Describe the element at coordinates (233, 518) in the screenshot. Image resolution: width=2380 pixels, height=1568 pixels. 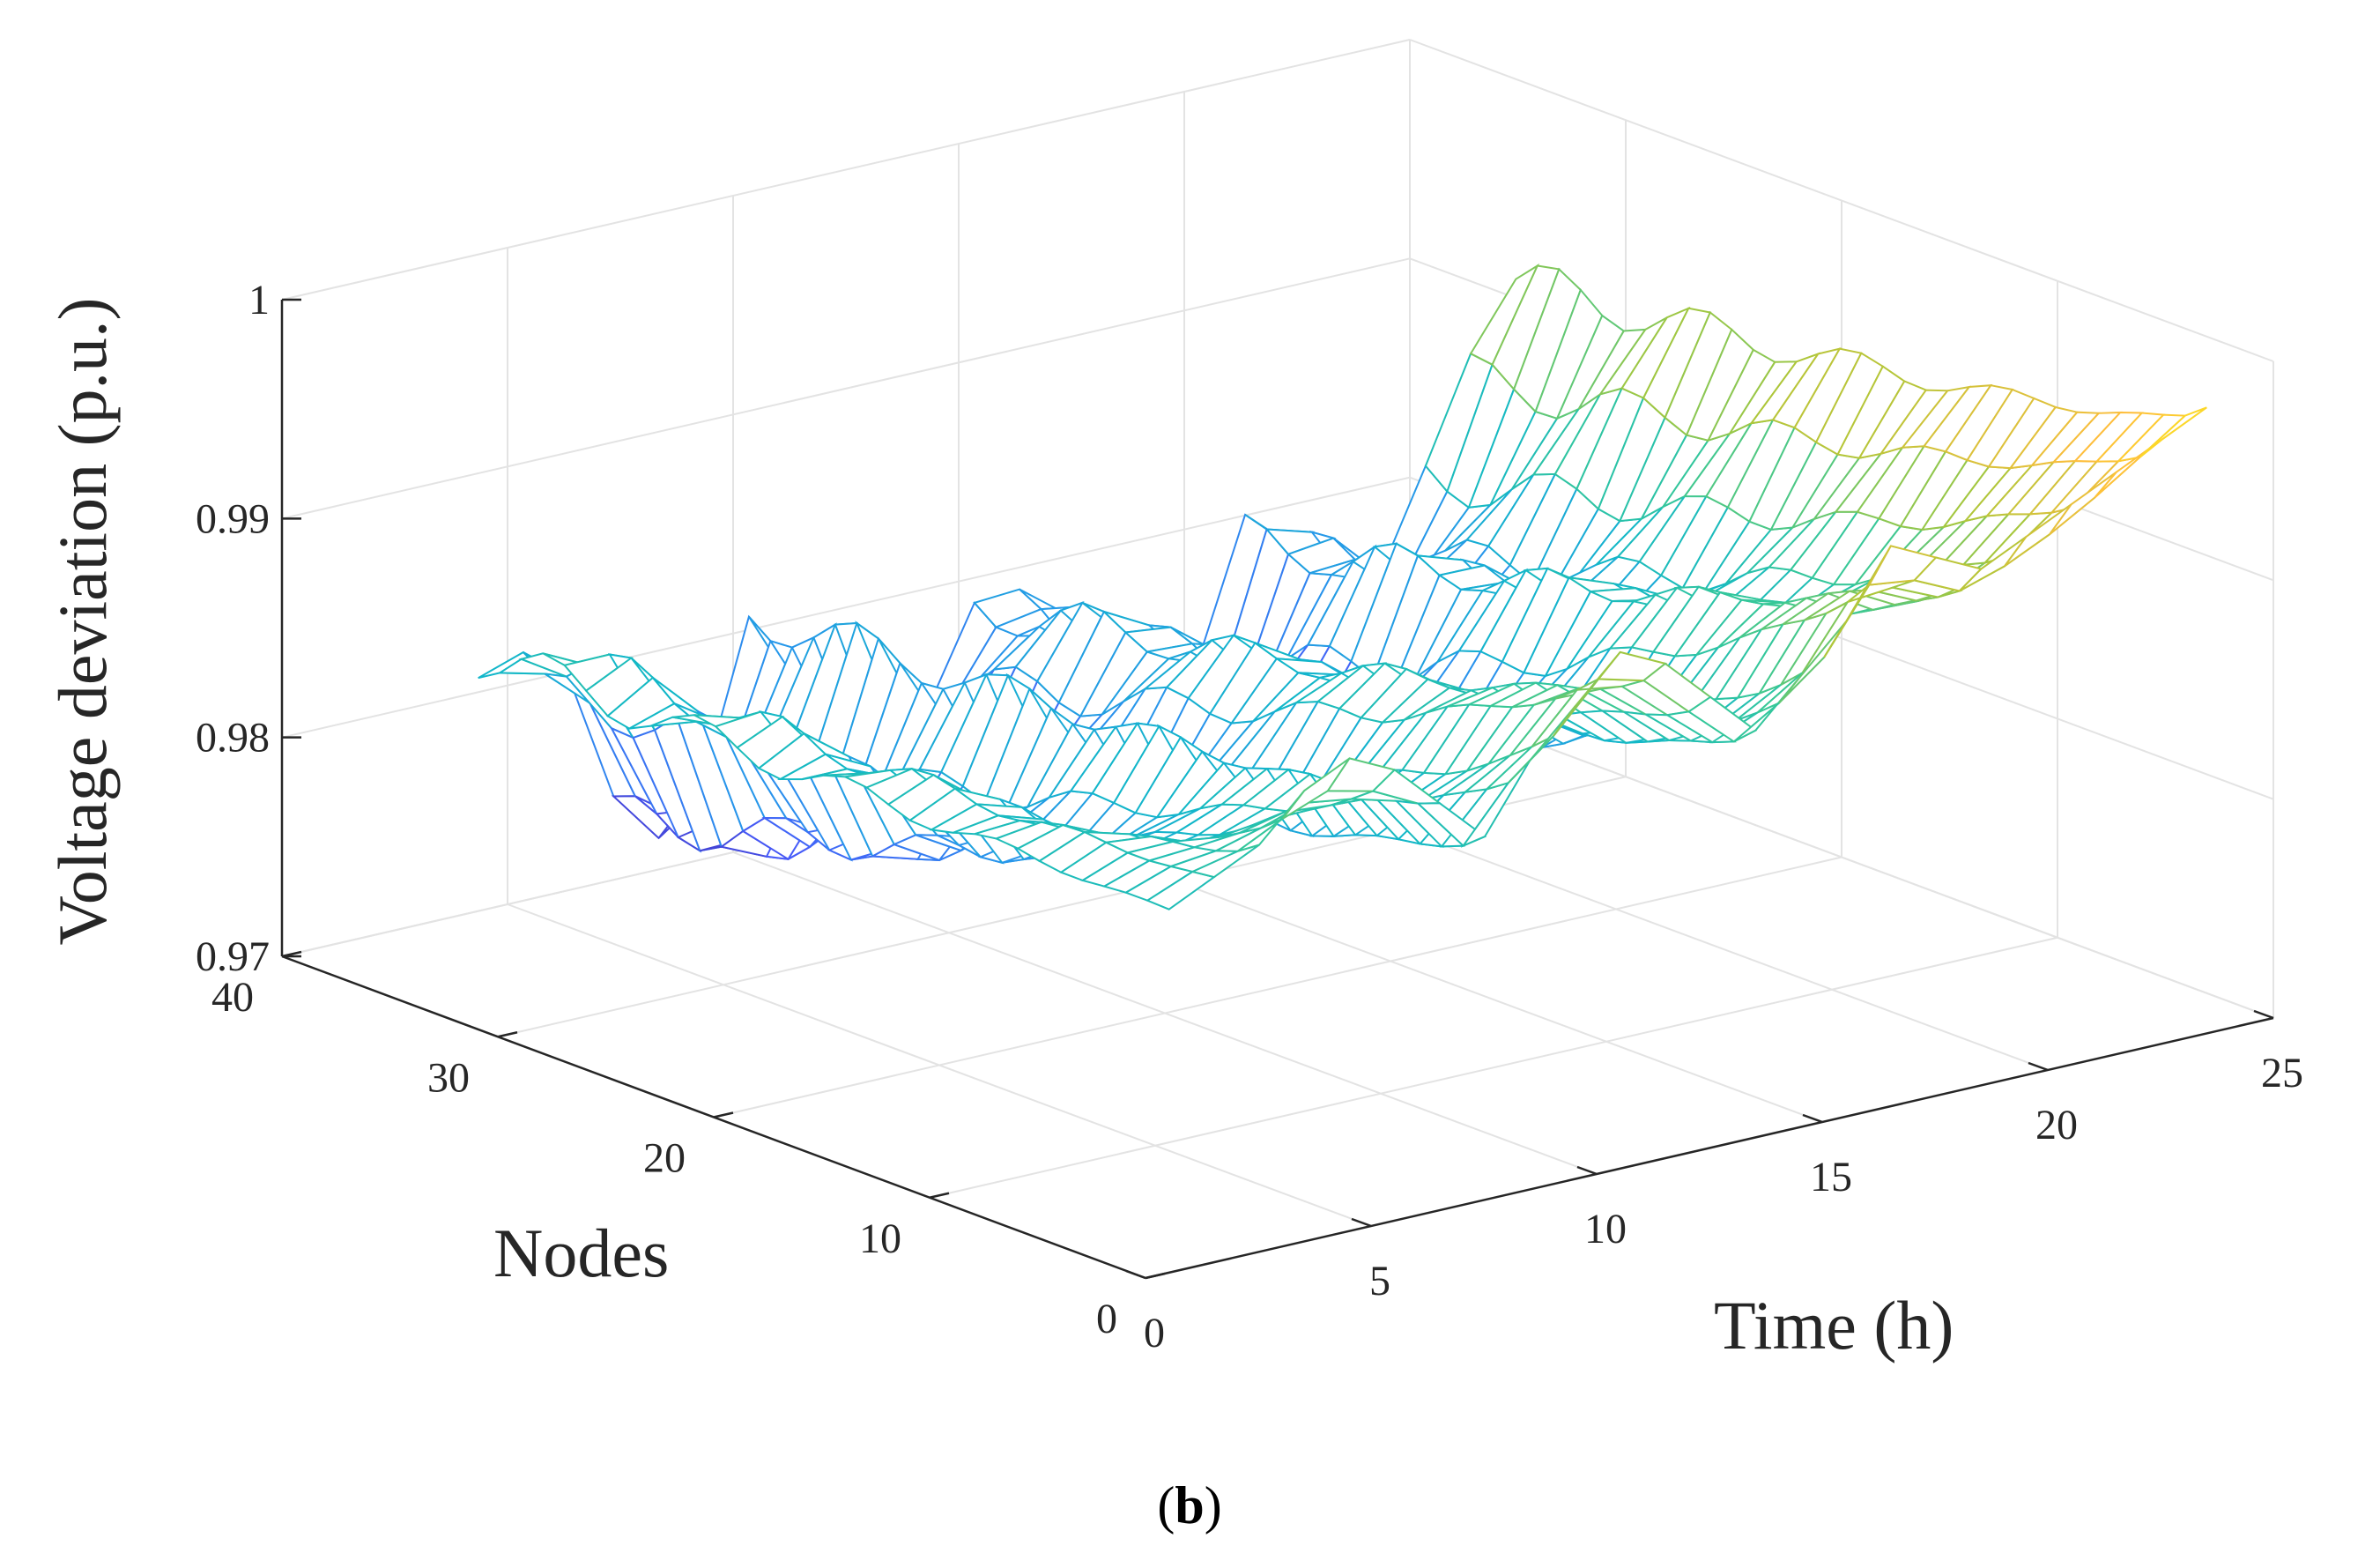
I see `z-tick-label: 0.99` at that location.